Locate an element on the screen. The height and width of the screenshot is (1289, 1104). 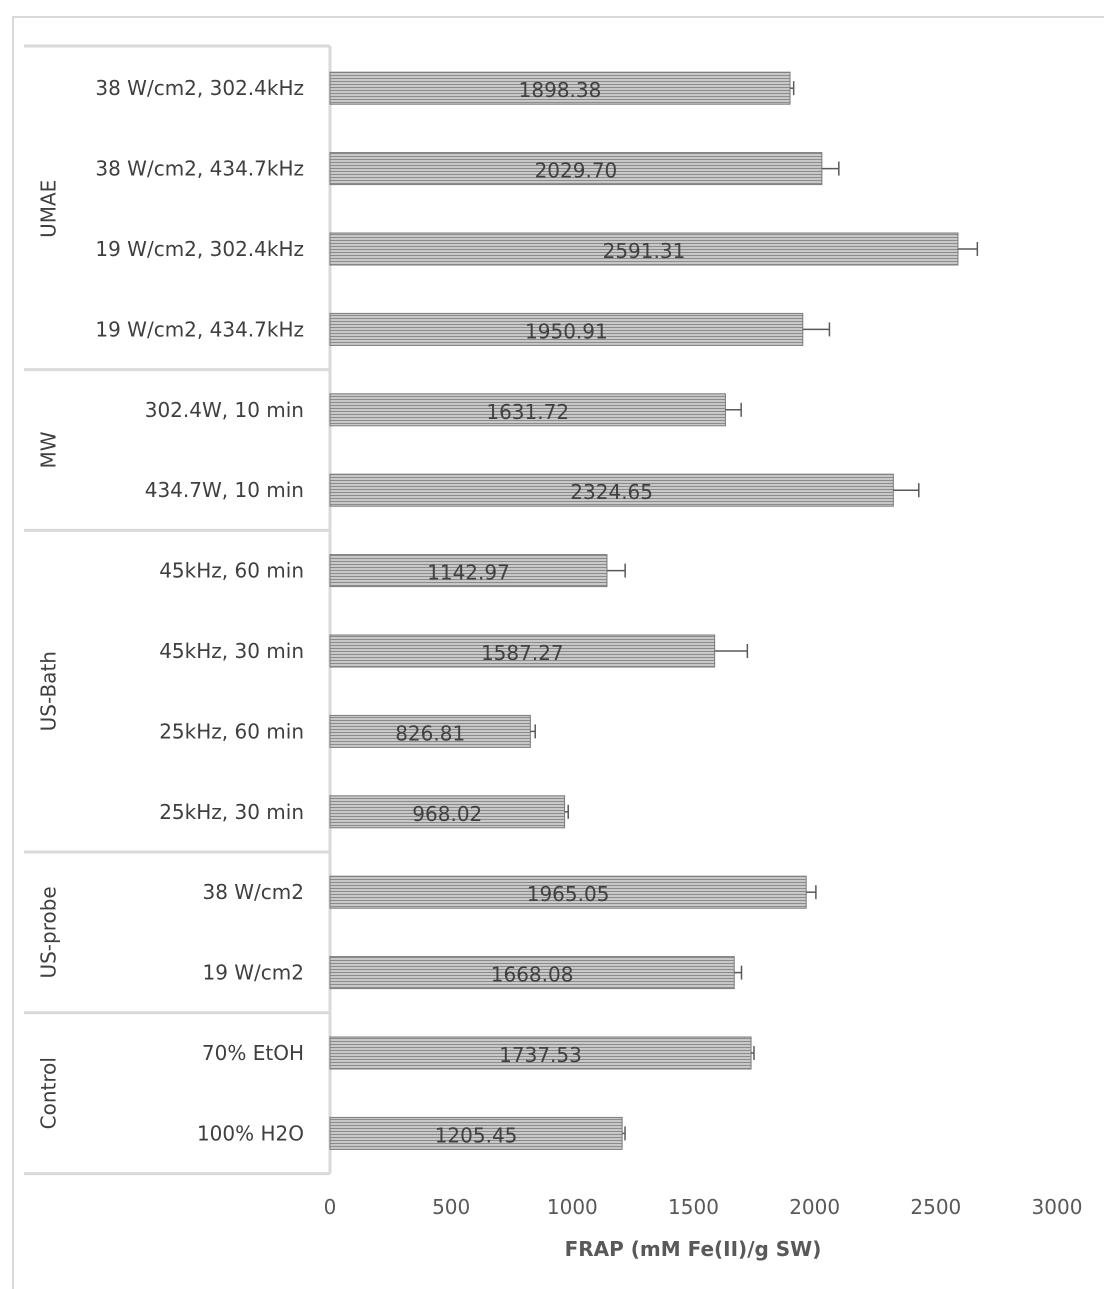
category-label: 38 W/cm2 is located at coordinates (253, 892).